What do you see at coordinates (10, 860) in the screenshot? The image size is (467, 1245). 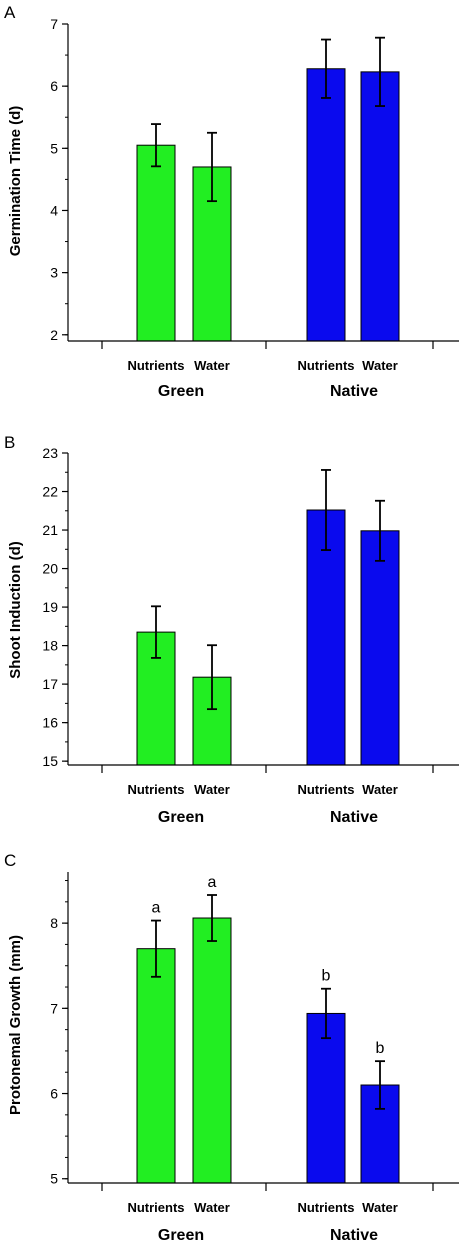 I see `panel-c-letter: C` at bounding box center [10, 860].